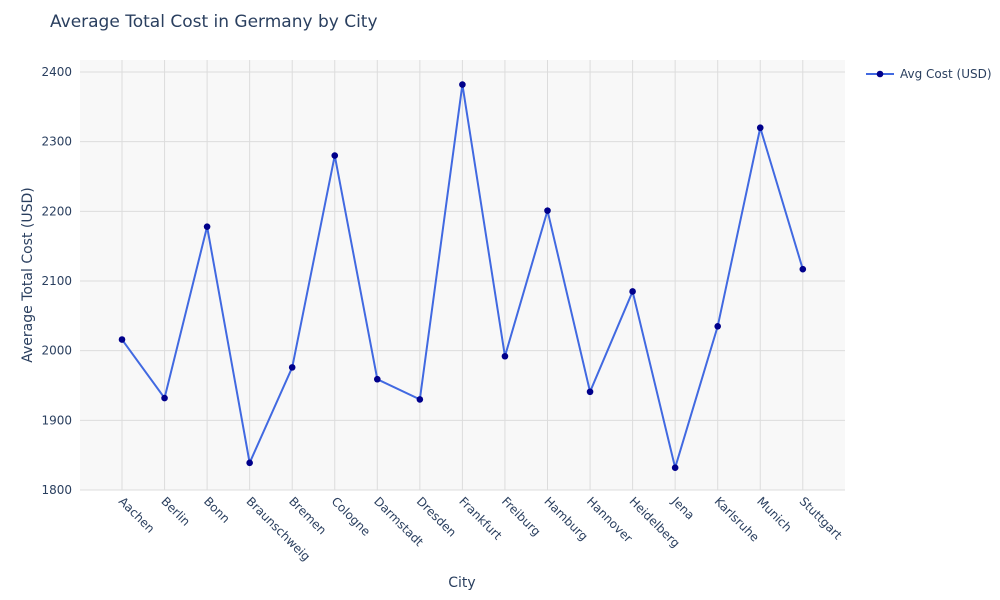 Image resolution: width=1000 pixels, height=600 pixels. Describe the element at coordinates (307, 515) in the screenshot. I see `x-tick-label: Bremen` at that location.